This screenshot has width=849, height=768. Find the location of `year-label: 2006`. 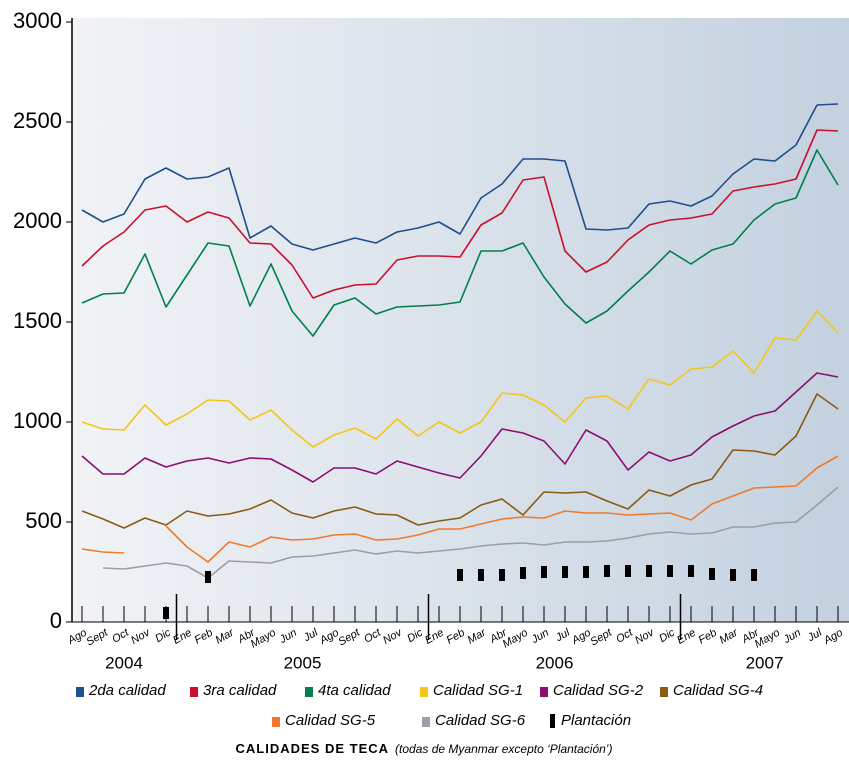

year-label: 2006 is located at coordinates (555, 662).